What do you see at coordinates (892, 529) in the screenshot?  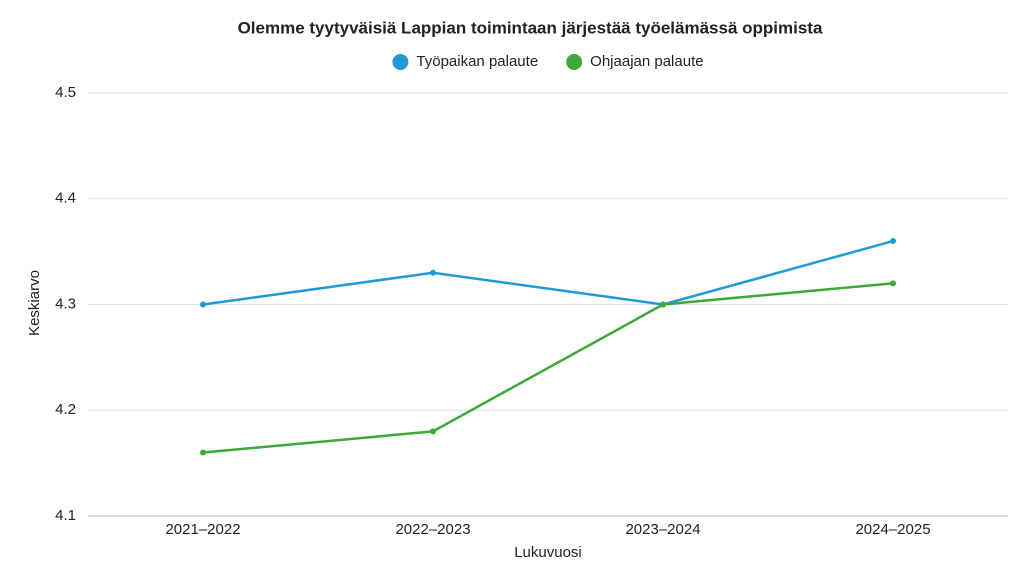 I see `x-tick-label: 2024–2025` at bounding box center [892, 529].